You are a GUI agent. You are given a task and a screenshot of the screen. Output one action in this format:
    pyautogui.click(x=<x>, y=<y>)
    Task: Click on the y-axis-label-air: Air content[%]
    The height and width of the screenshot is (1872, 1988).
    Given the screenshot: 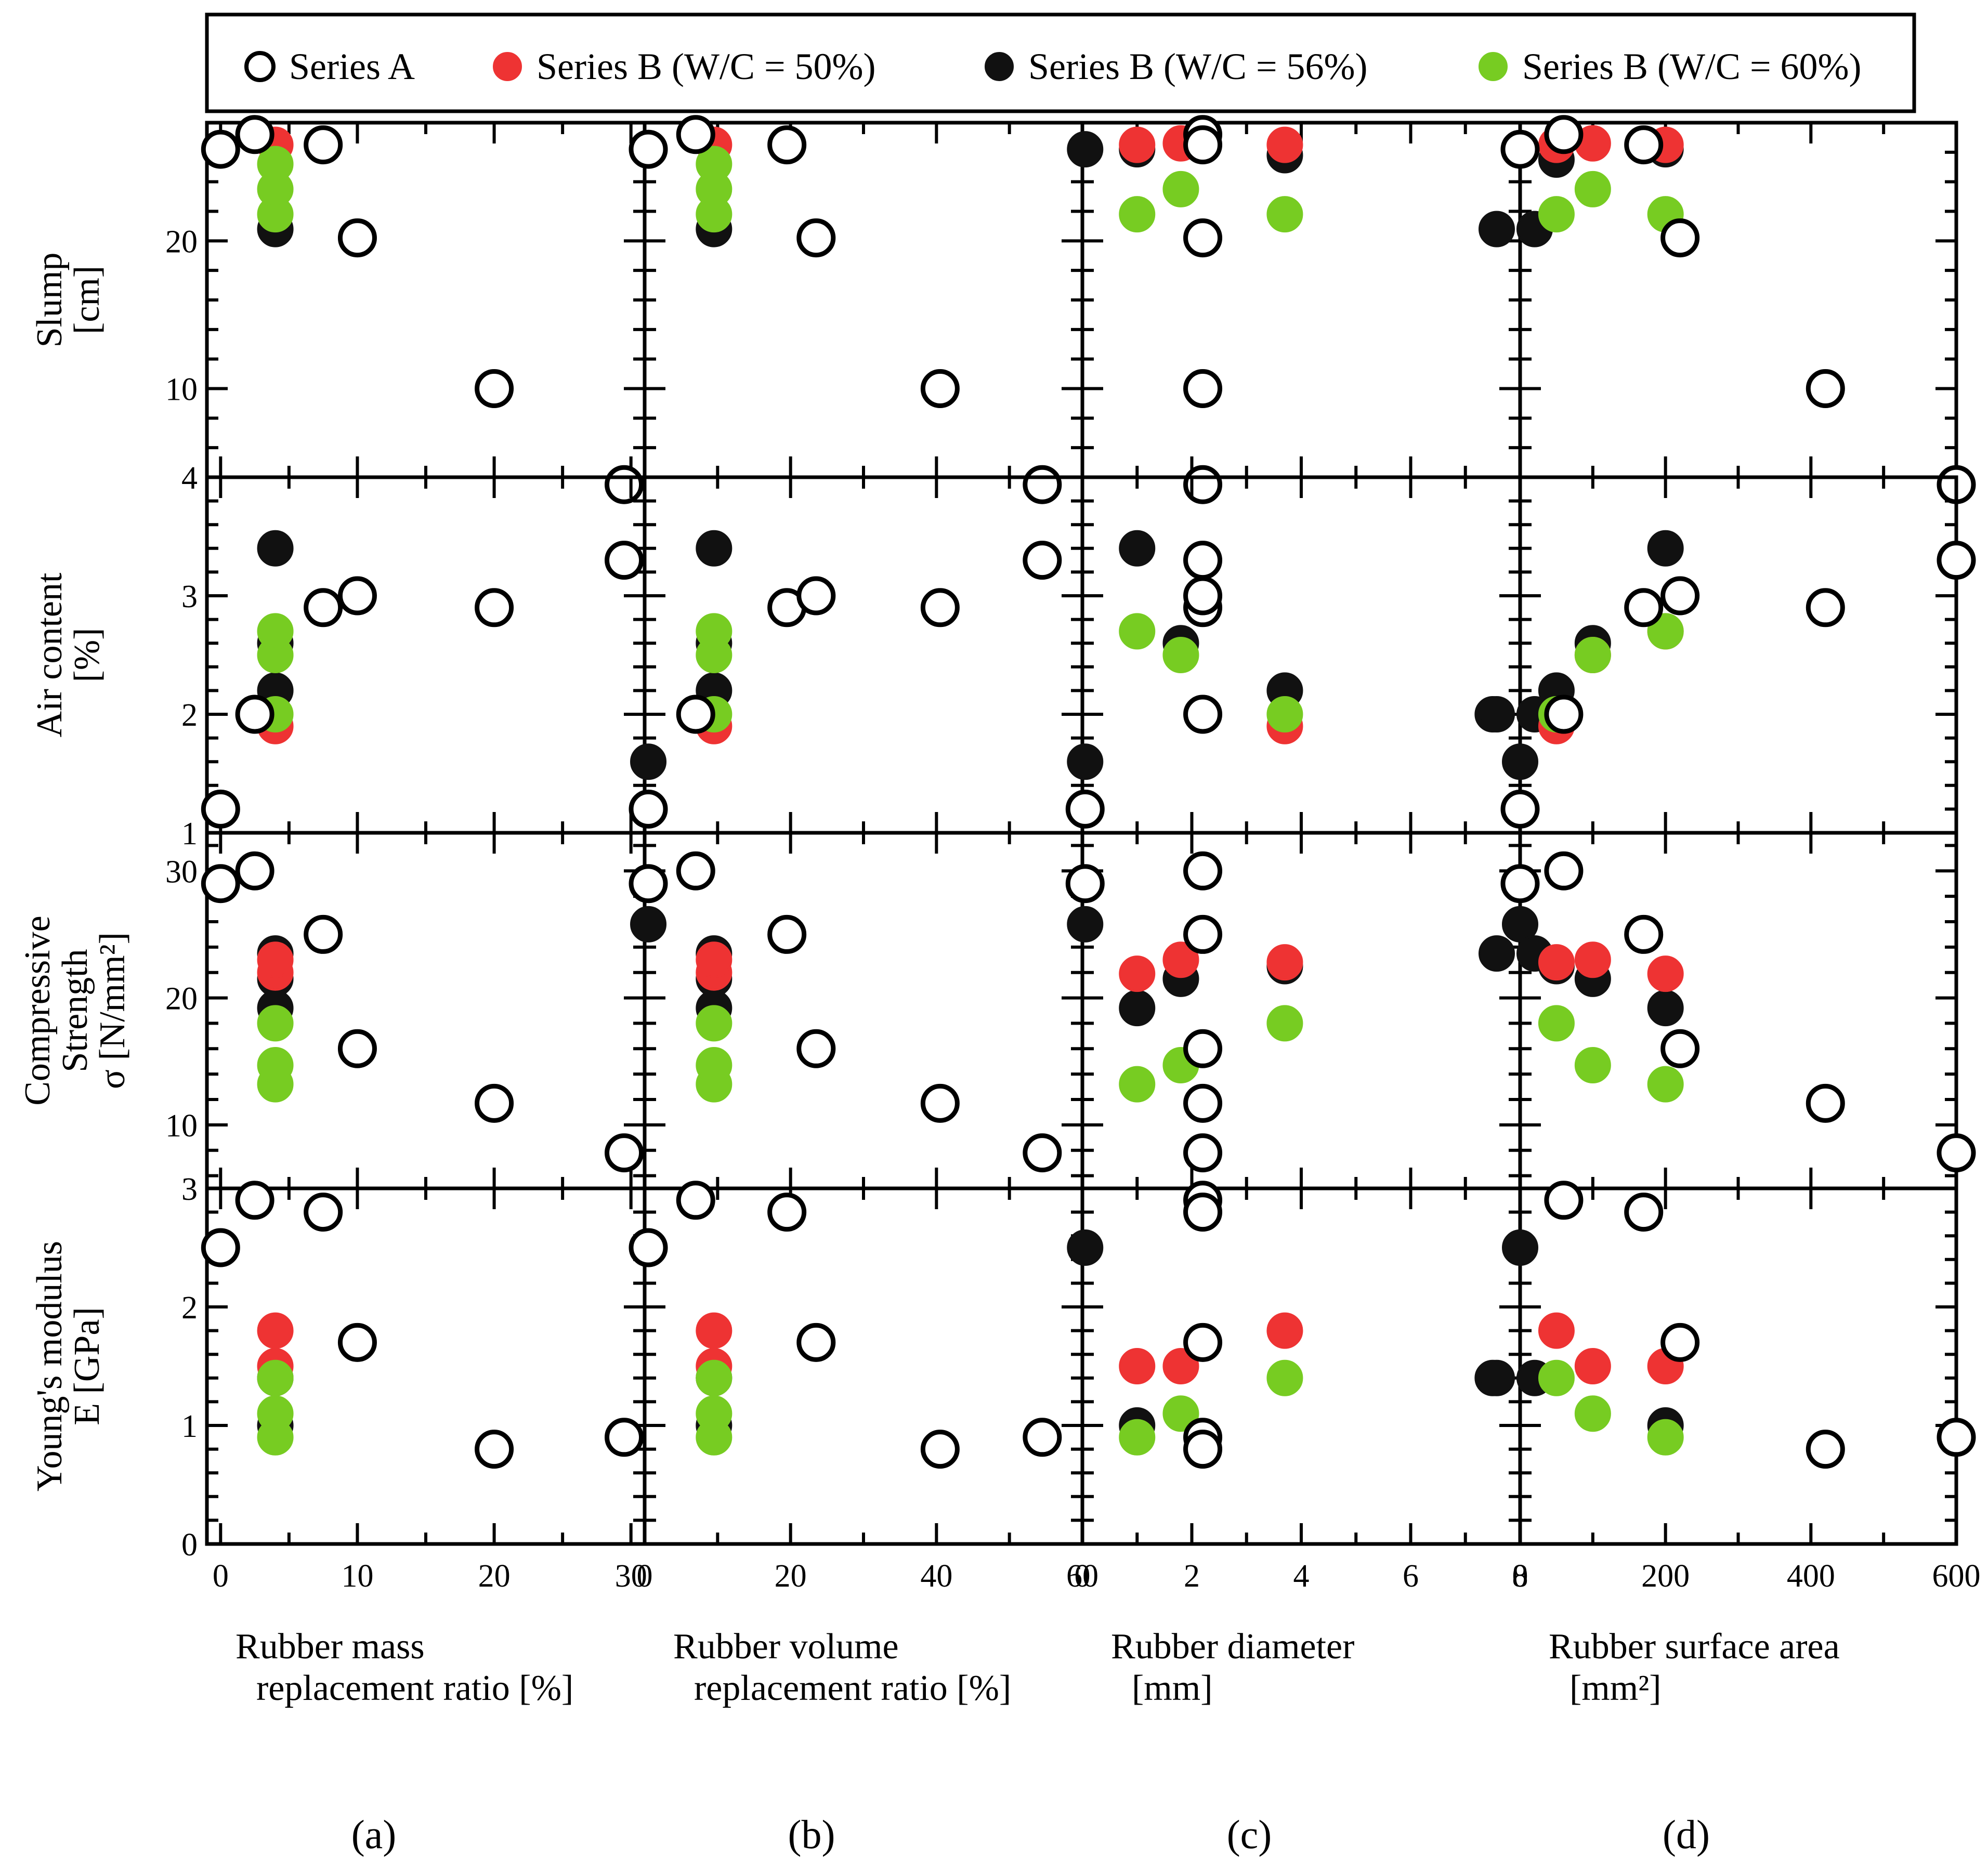 What is the action you would take?
    pyautogui.click(x=68, y=654)
    